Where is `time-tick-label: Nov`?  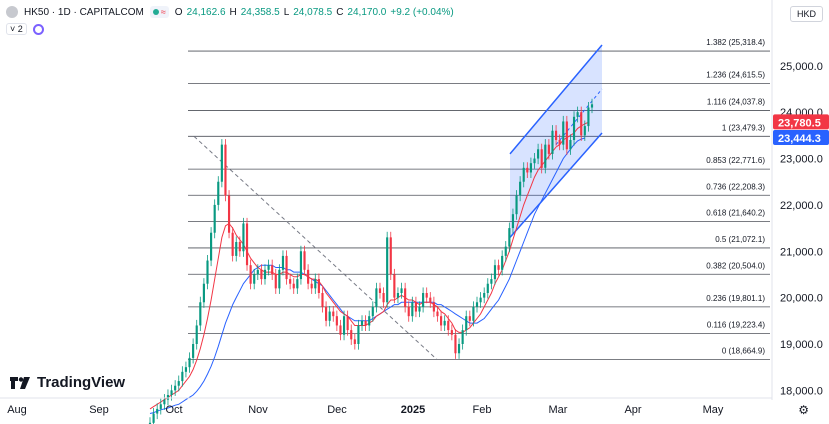 time-tick-label: Nov is located at coordinates (258, 410).